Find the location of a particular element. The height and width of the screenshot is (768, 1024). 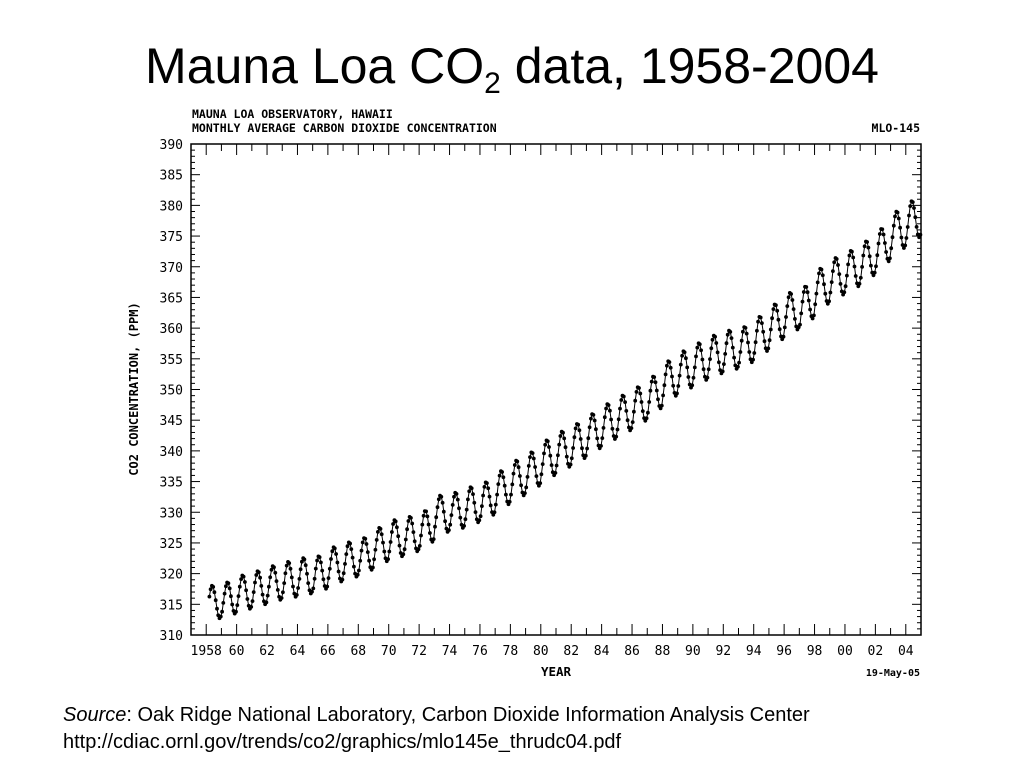

y-tick-label: 310 is located at coordinates (171, 636).